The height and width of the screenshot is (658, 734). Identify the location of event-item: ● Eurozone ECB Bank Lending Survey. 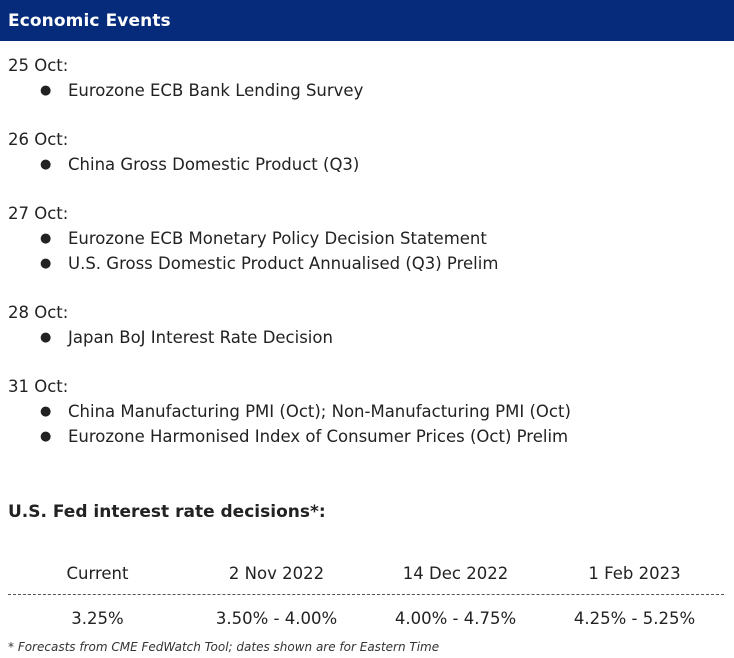
(368, 90).